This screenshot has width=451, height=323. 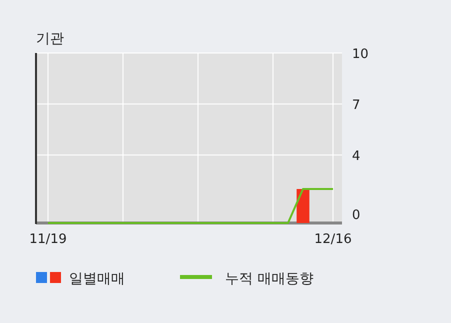 I want to click on y-tick-label: 4, so click(x=356, y=156).